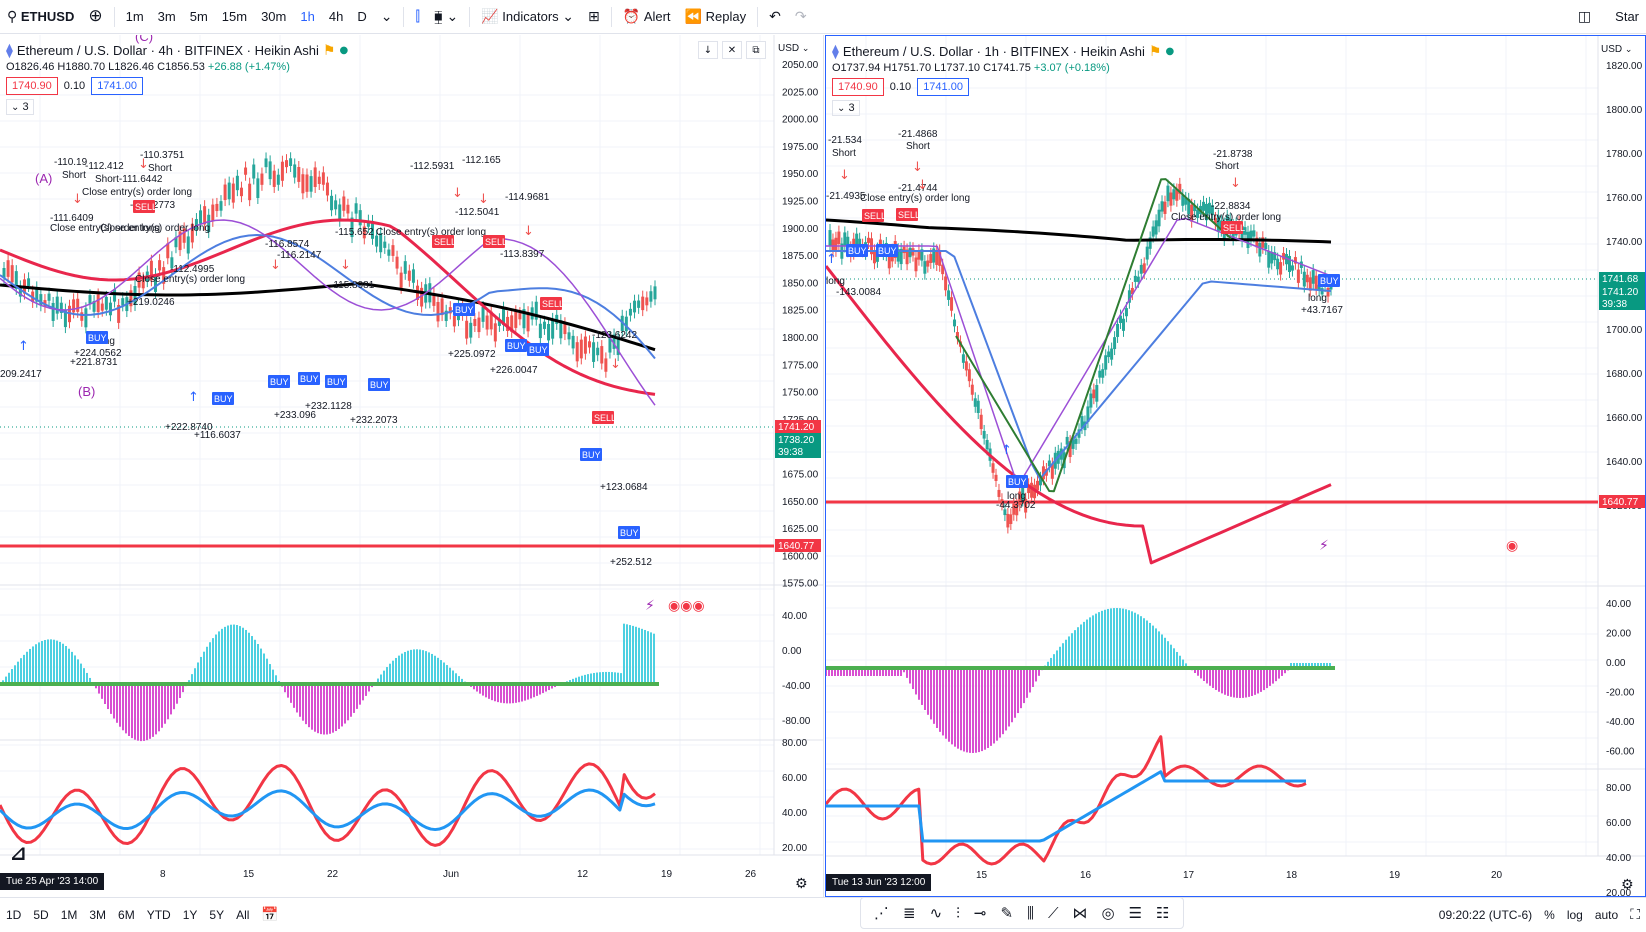 This screenshot has width=1646, height=932. What do you see at coordinates (1053, 913) in the screenshot?
I see `trendline-icon: ⟋` at bounding box center [1053, 913].